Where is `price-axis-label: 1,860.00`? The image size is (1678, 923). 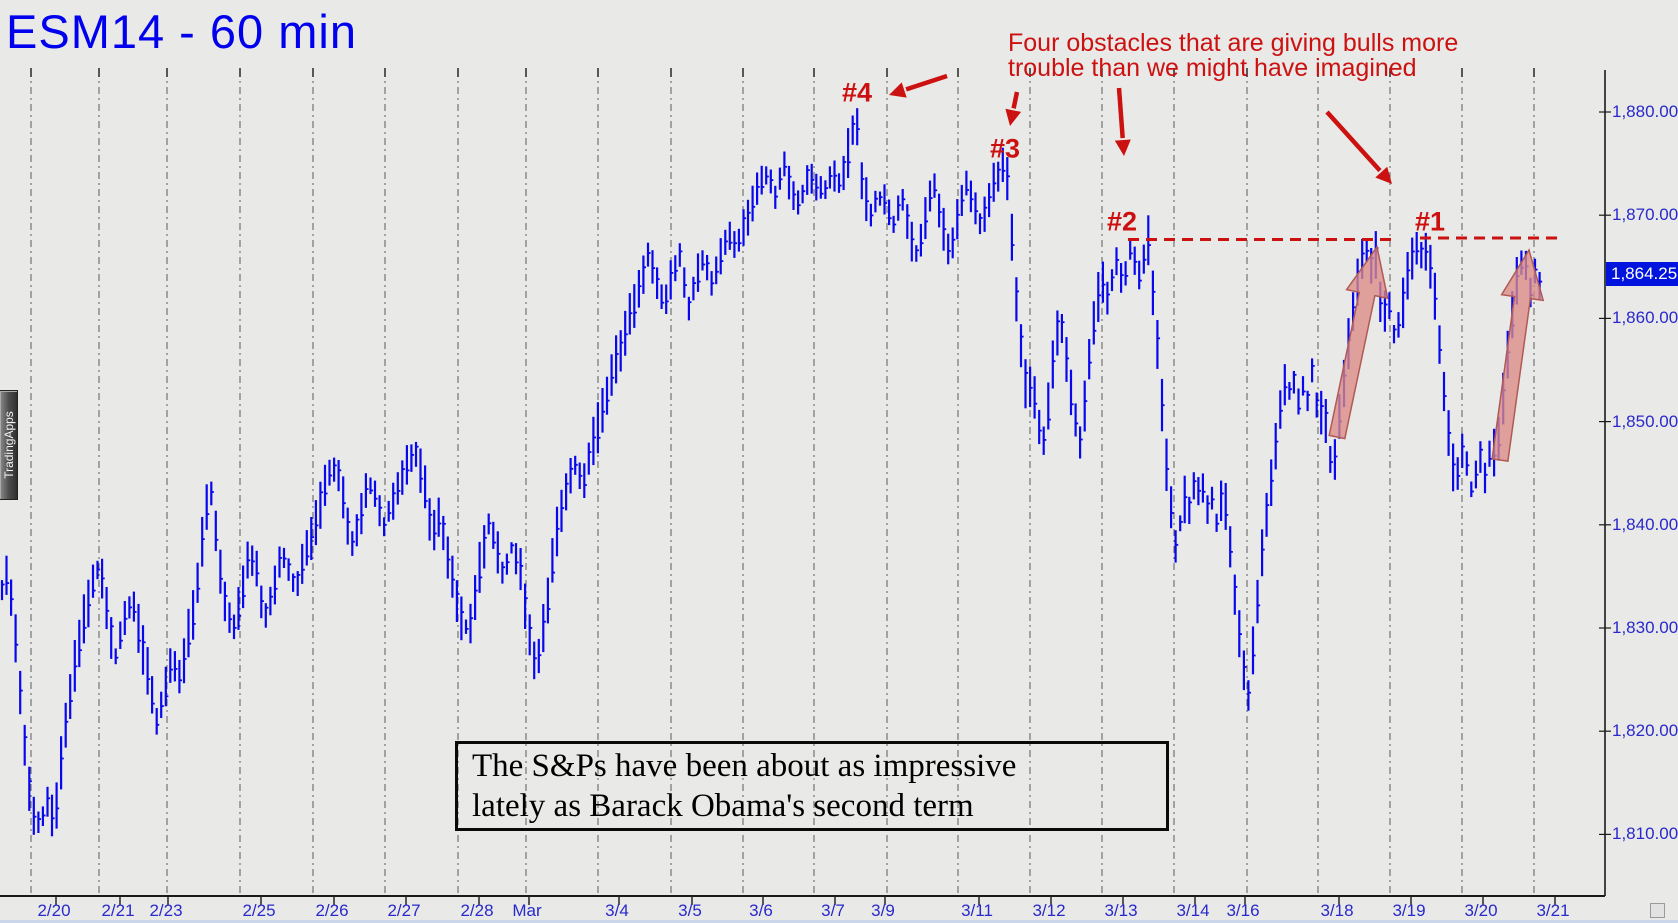 price-axis-label: 1,860.00 is located at coordinates (1645, 318).